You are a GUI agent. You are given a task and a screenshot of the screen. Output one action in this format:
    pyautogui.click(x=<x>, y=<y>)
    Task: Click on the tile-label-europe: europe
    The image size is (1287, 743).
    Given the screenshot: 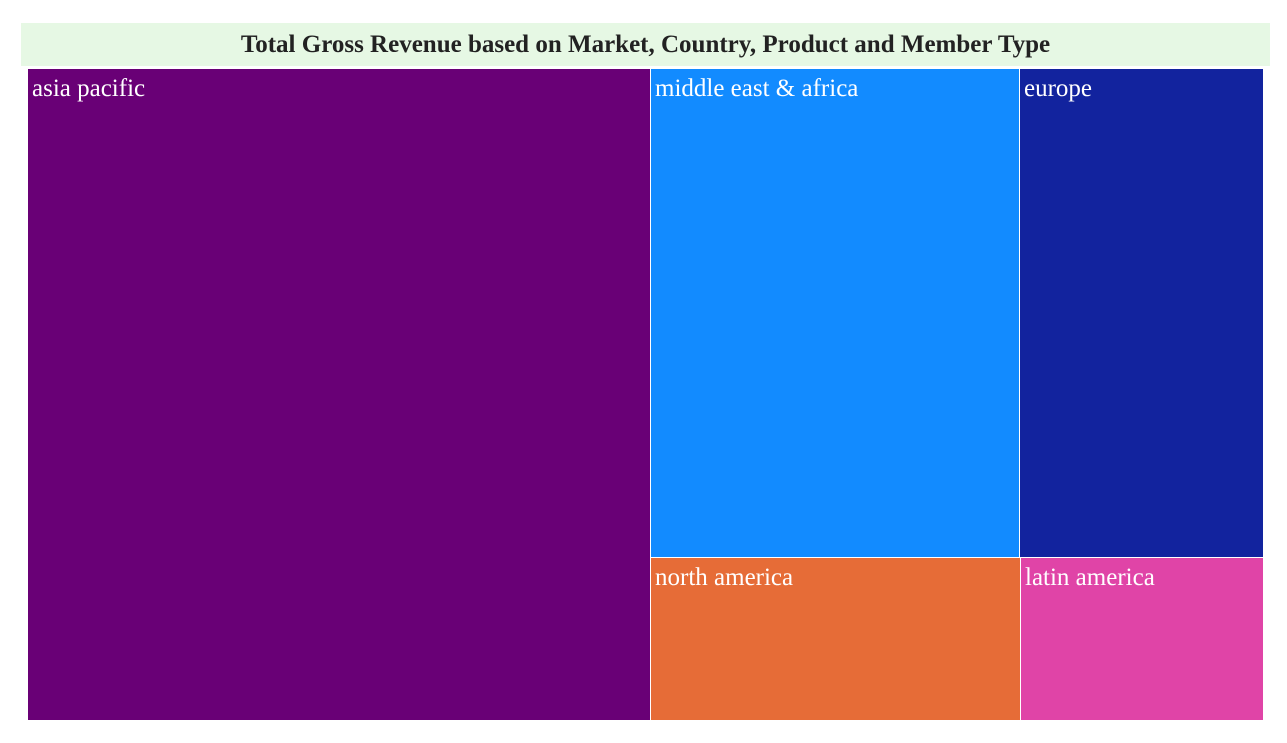 What is the action you would take?
    pyautogui.click(x=1058, y=88)
    